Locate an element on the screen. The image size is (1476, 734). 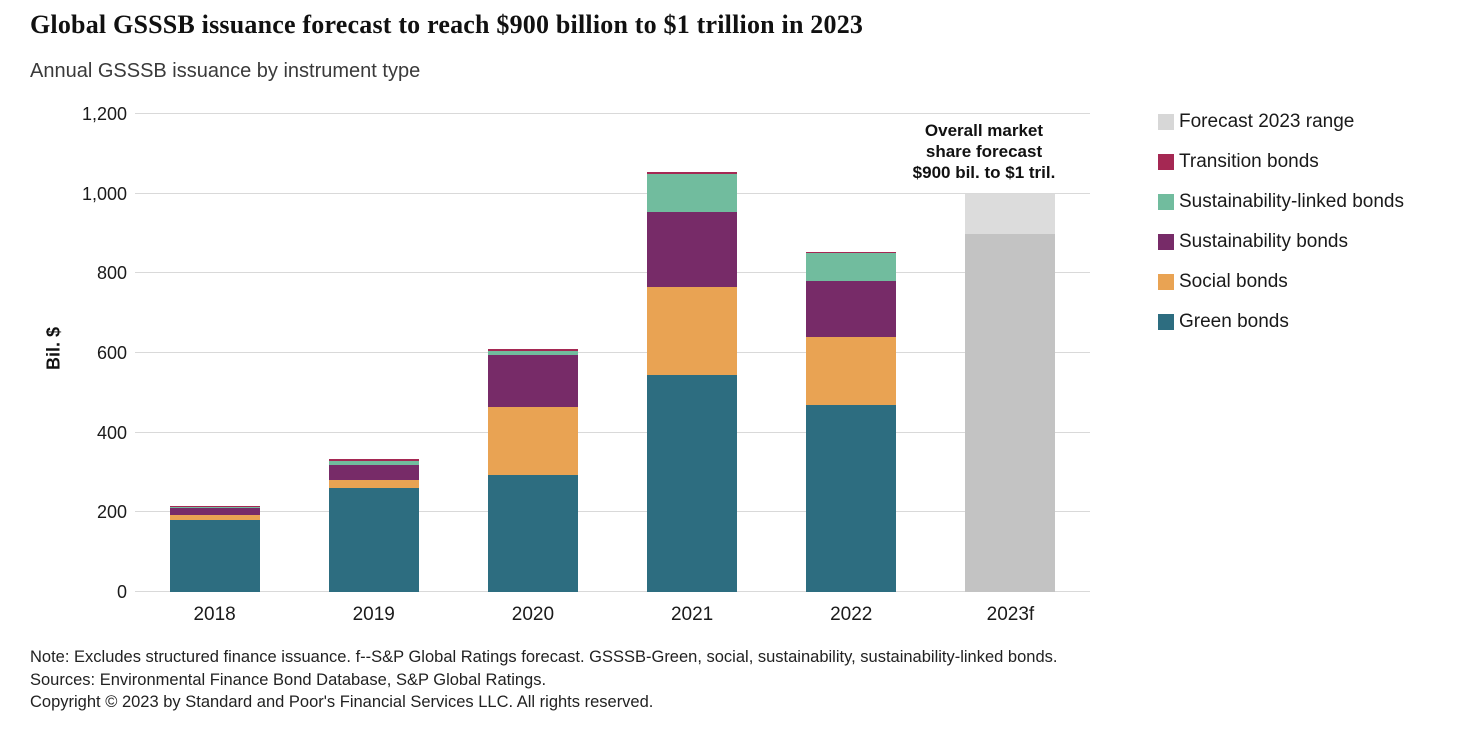
y-tick-label-1200: 1,200 is located at coordinates (104, 114).